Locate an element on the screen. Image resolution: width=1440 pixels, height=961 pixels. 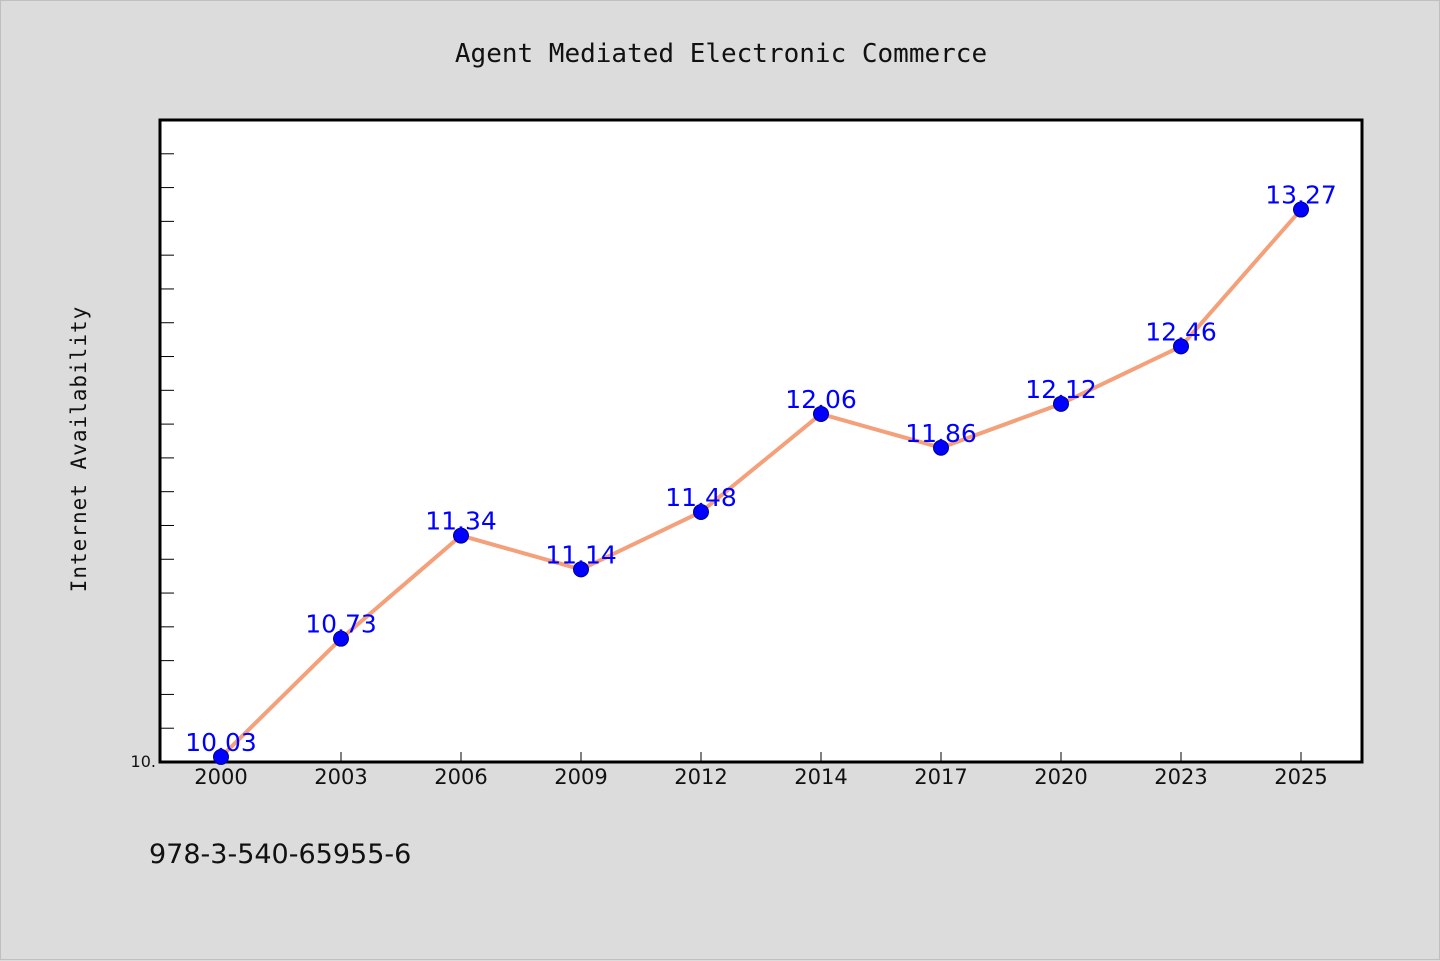
x-axis-tick-labels: 2000 2003 2006 2009 2012 2014 2017 2020 2023 2025 is located at coordinates (760, 777).